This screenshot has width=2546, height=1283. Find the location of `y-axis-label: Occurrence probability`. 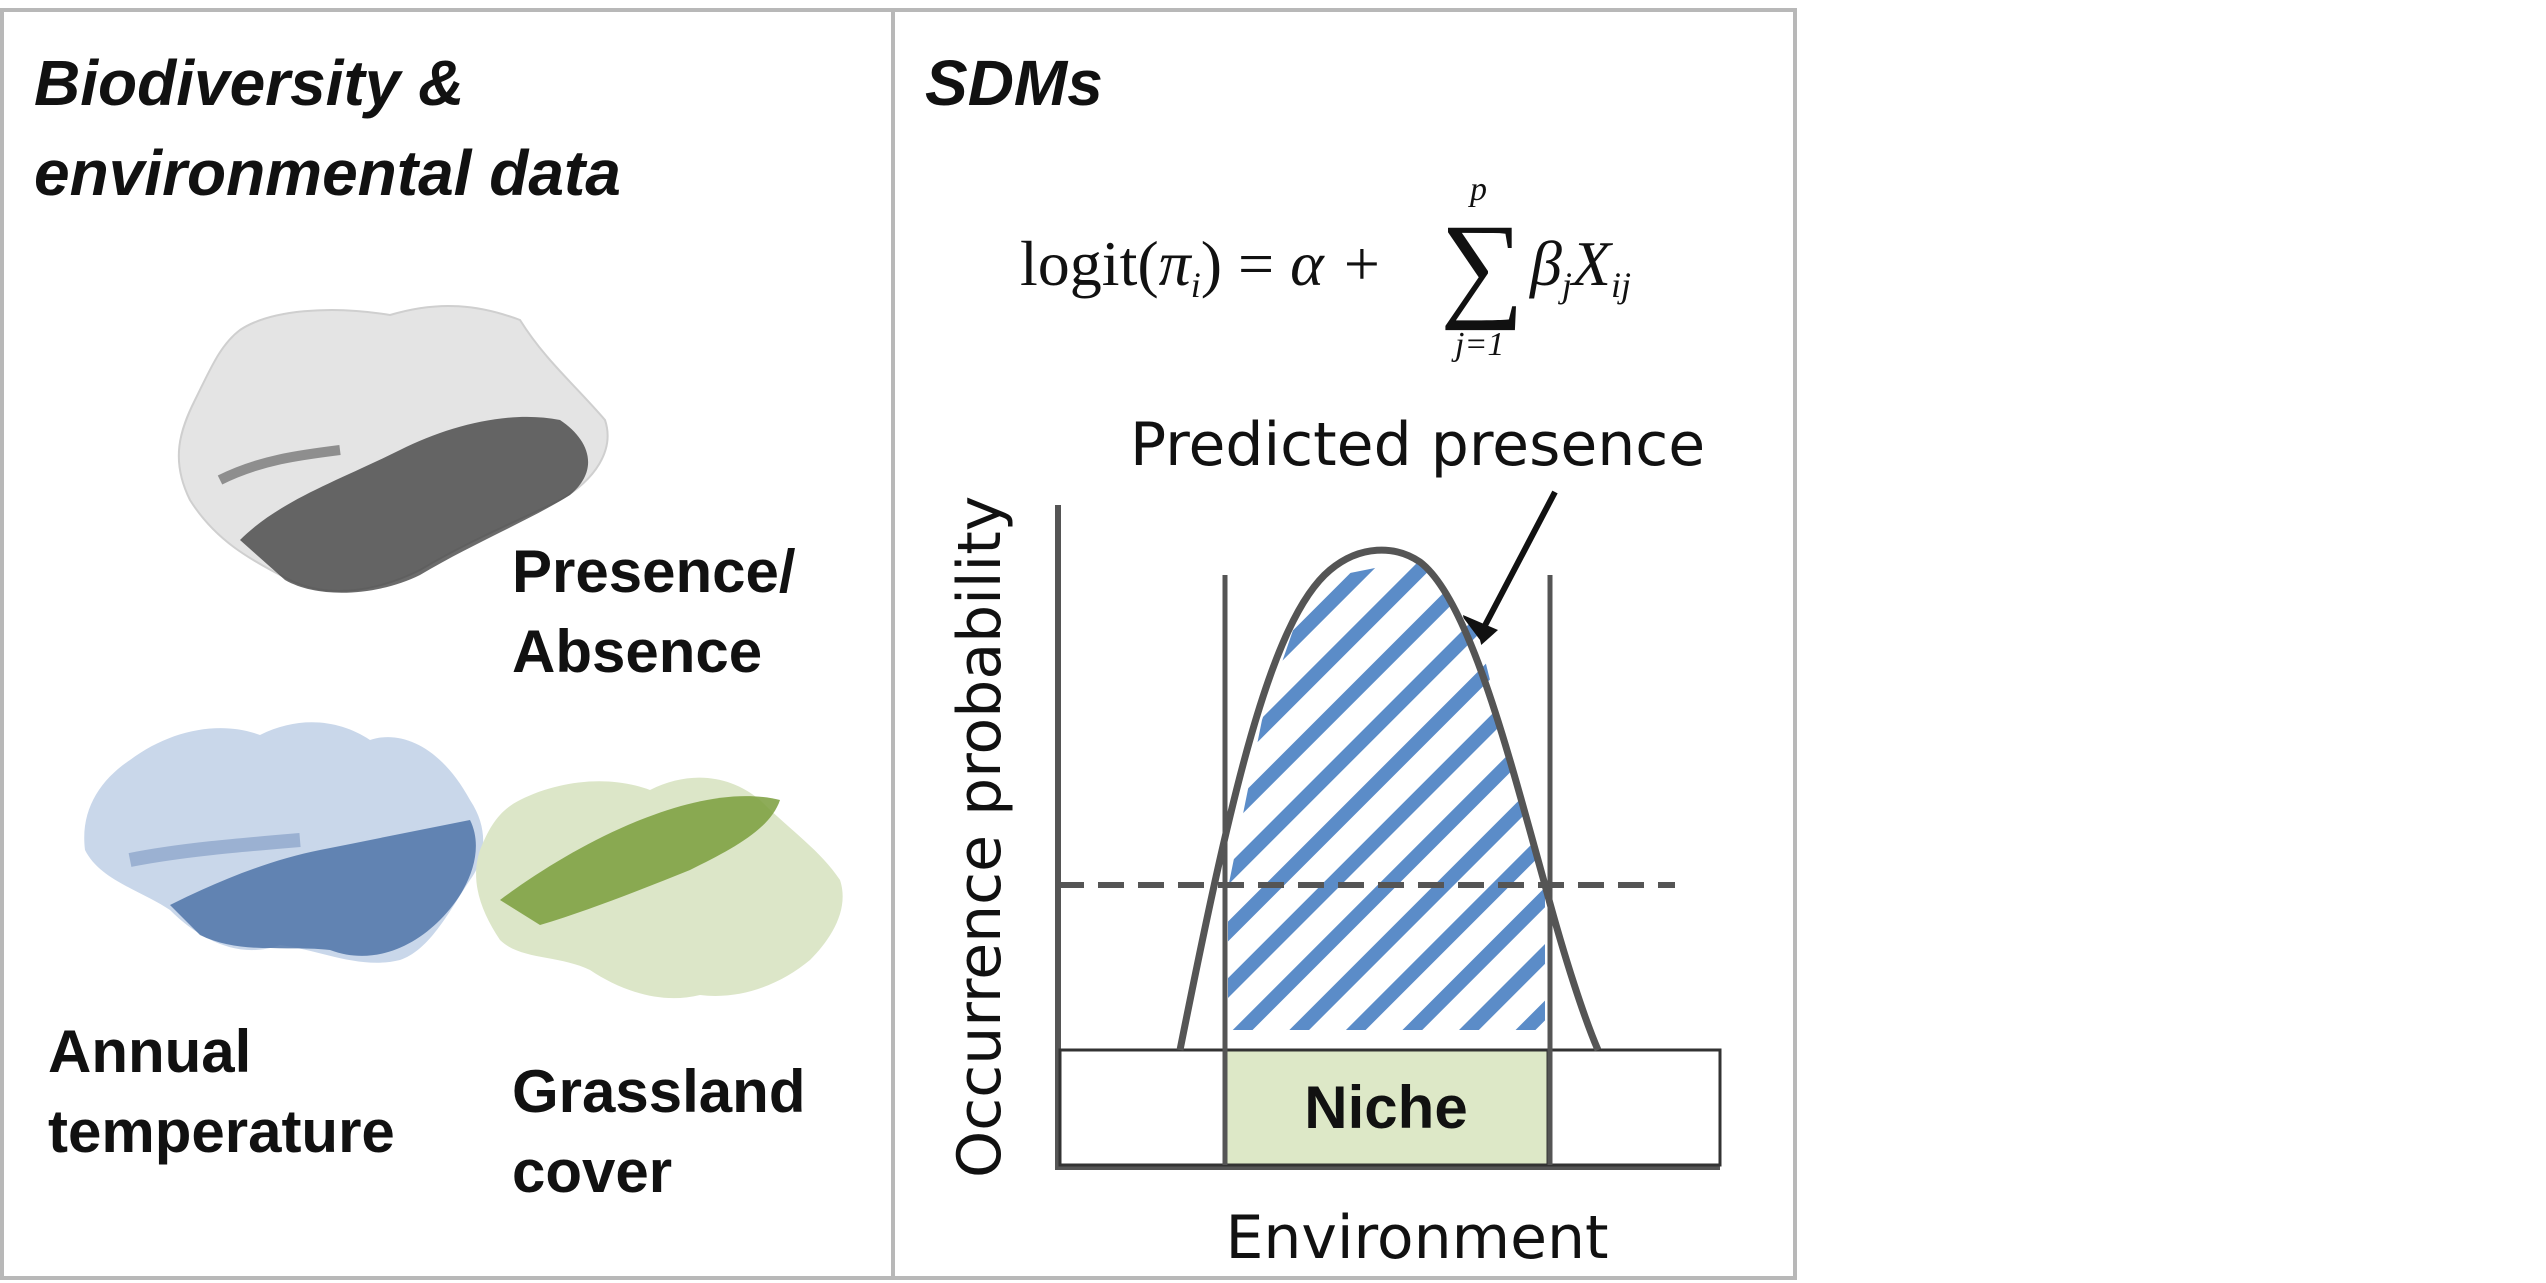

y-axis-label: Occurrence probability is located at coordinates (980, 837).